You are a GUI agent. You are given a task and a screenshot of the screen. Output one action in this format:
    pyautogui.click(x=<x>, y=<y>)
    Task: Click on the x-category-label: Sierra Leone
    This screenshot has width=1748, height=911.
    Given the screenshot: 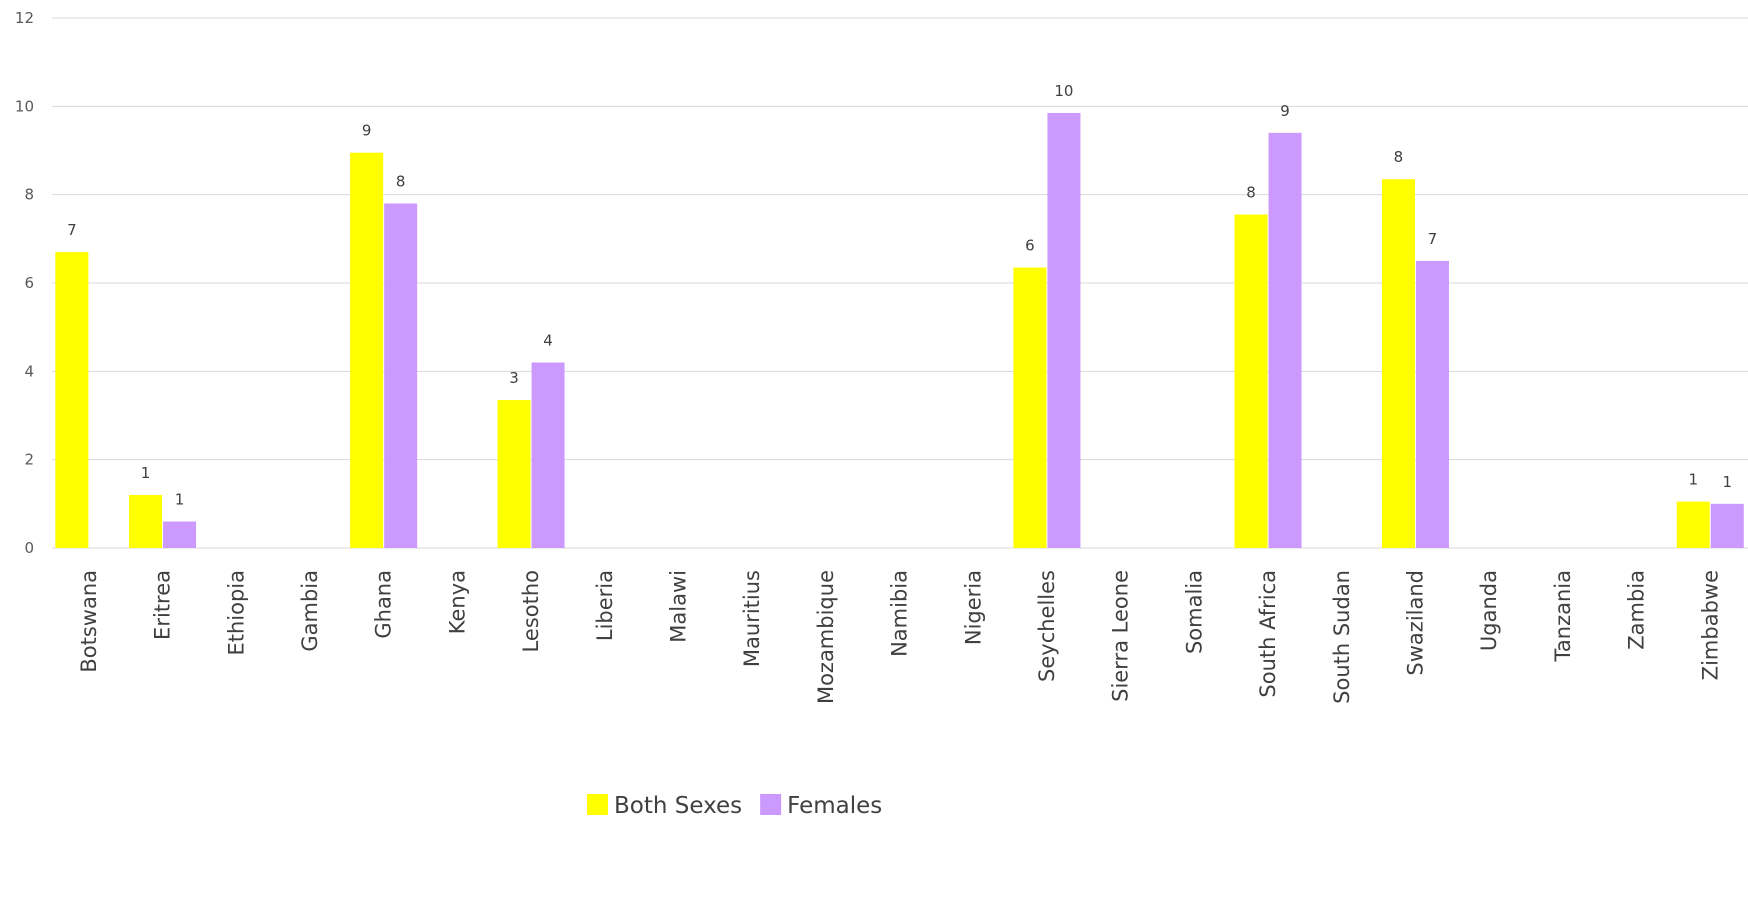 What is the action you would take?
    pyautogui.click(x=1121, y=636)
    